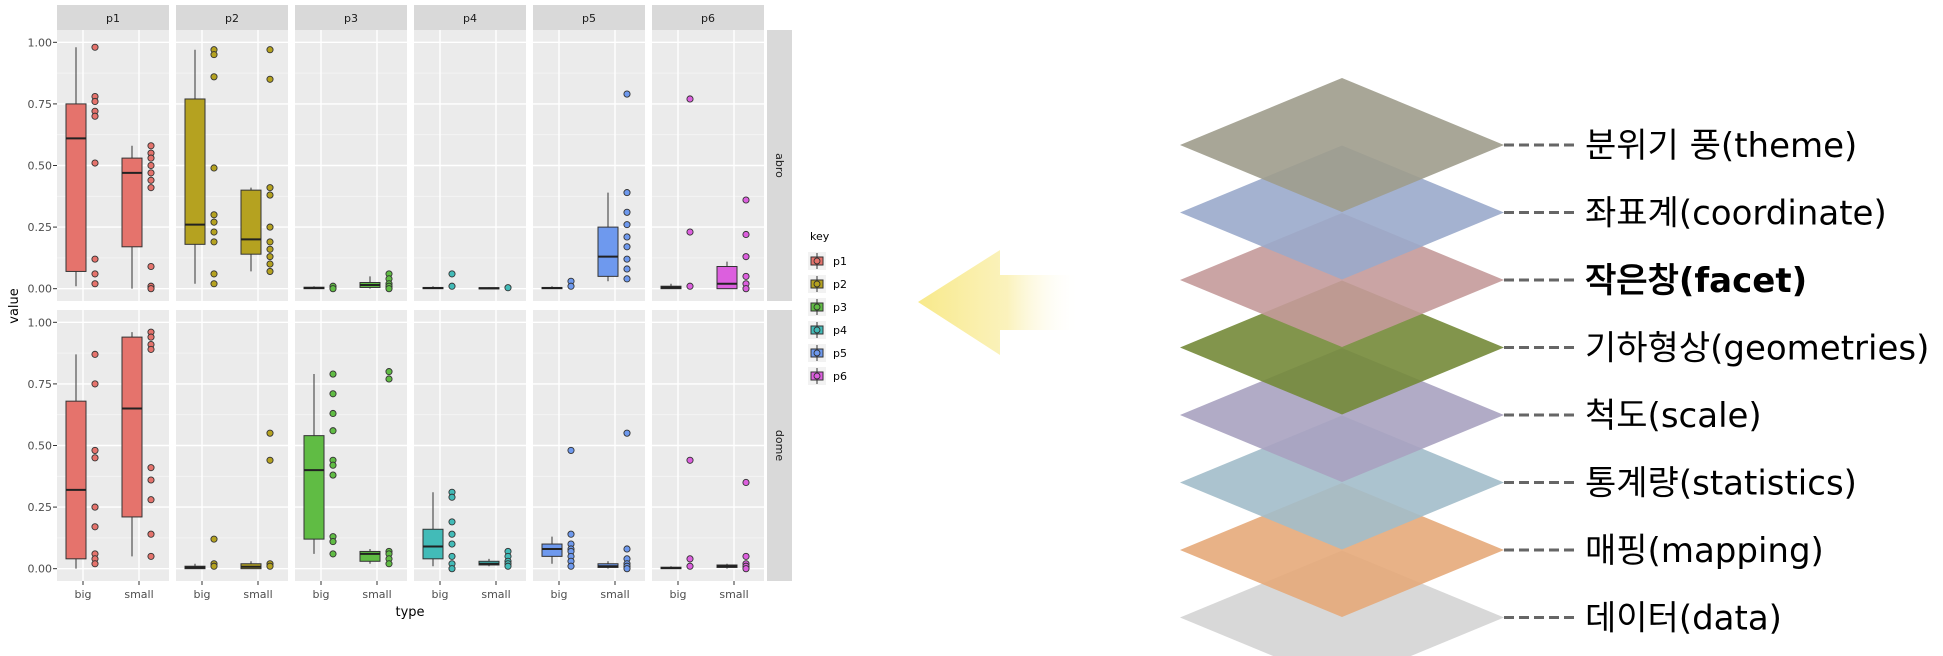 This screenshot has height=656, width=1943. What do you see at coordinates (40, 227) in the screenshot?
I see `y-tick-label: 0.25` at bounding box center [40, 227].